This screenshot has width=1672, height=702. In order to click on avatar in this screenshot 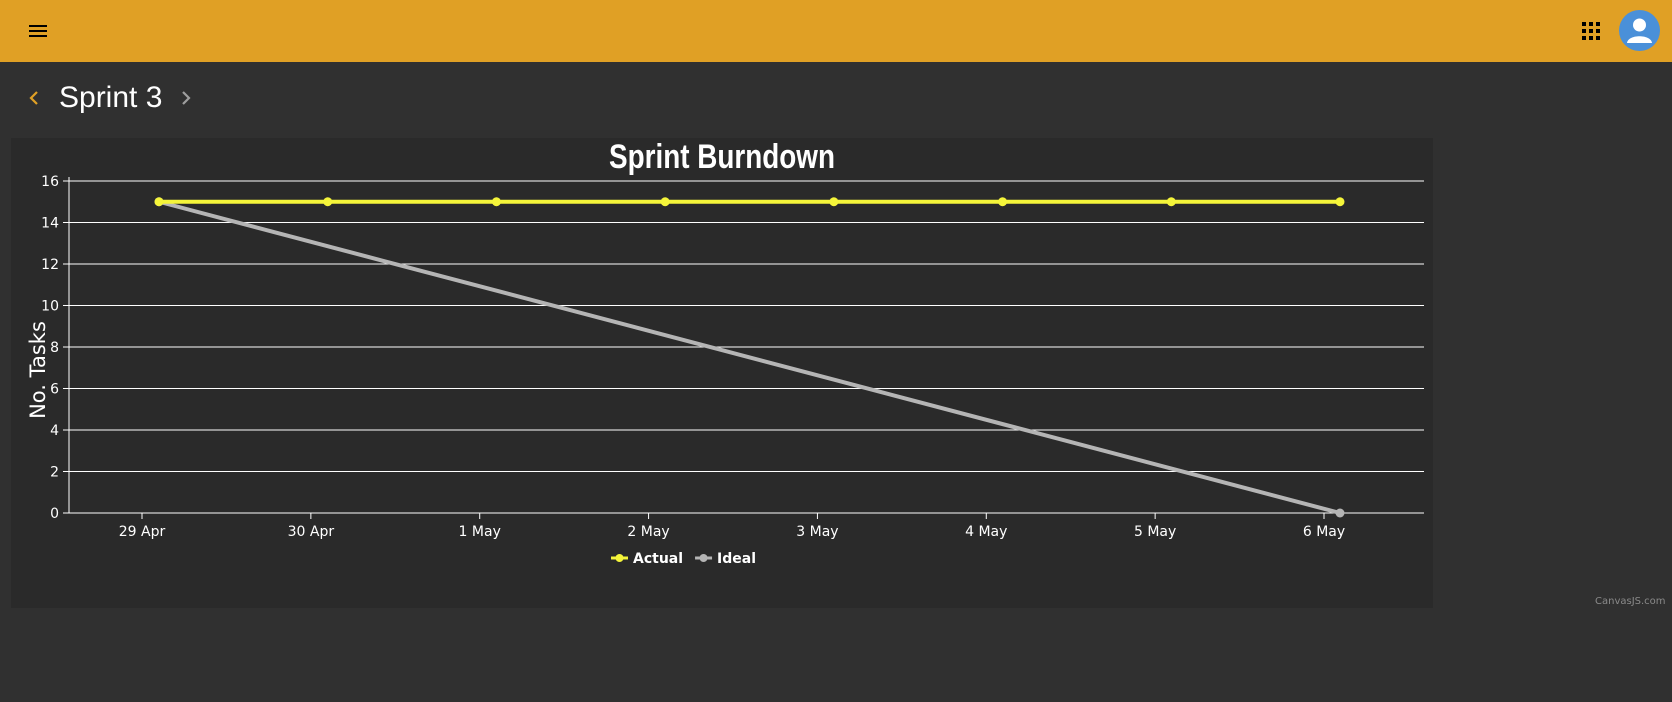, I will do `click(1639, 30)`.